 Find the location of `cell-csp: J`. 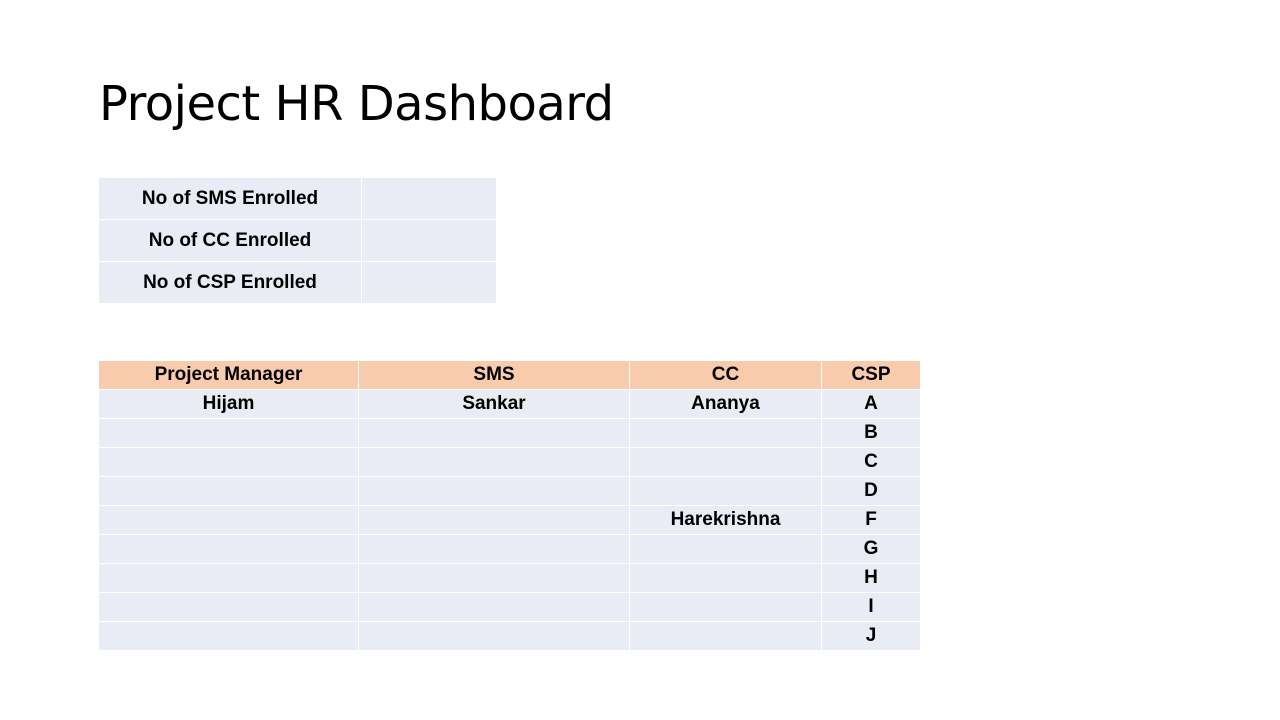

cell-csp: J is located at coordinates (870, 635).